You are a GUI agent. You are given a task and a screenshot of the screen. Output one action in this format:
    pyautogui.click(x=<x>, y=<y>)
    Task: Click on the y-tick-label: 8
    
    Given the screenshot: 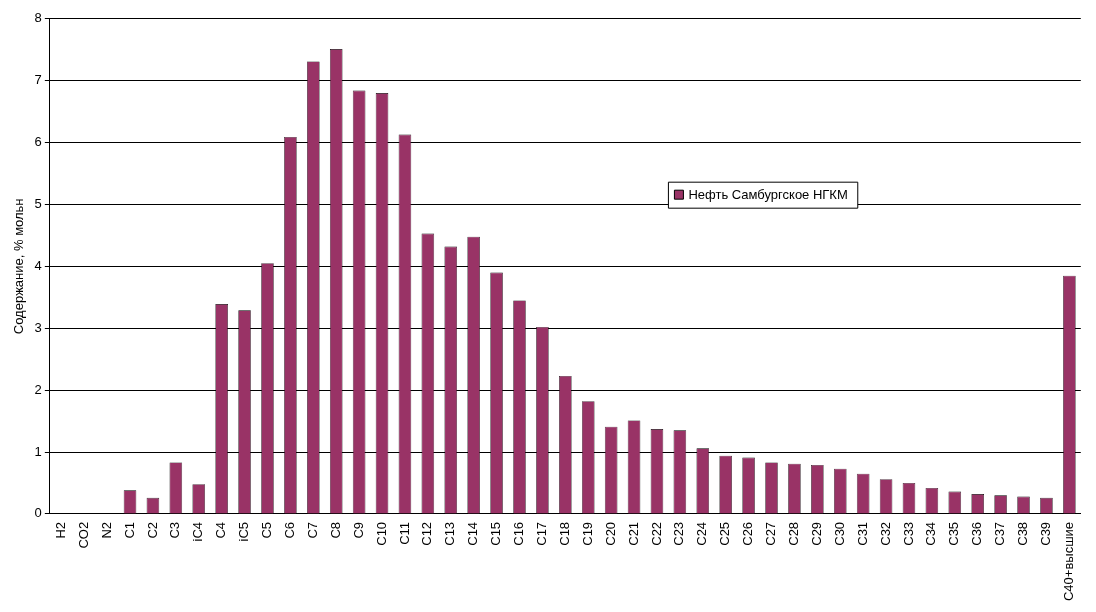 What is the action you would take?
    pyautogui.click(x=38, y=18)
    